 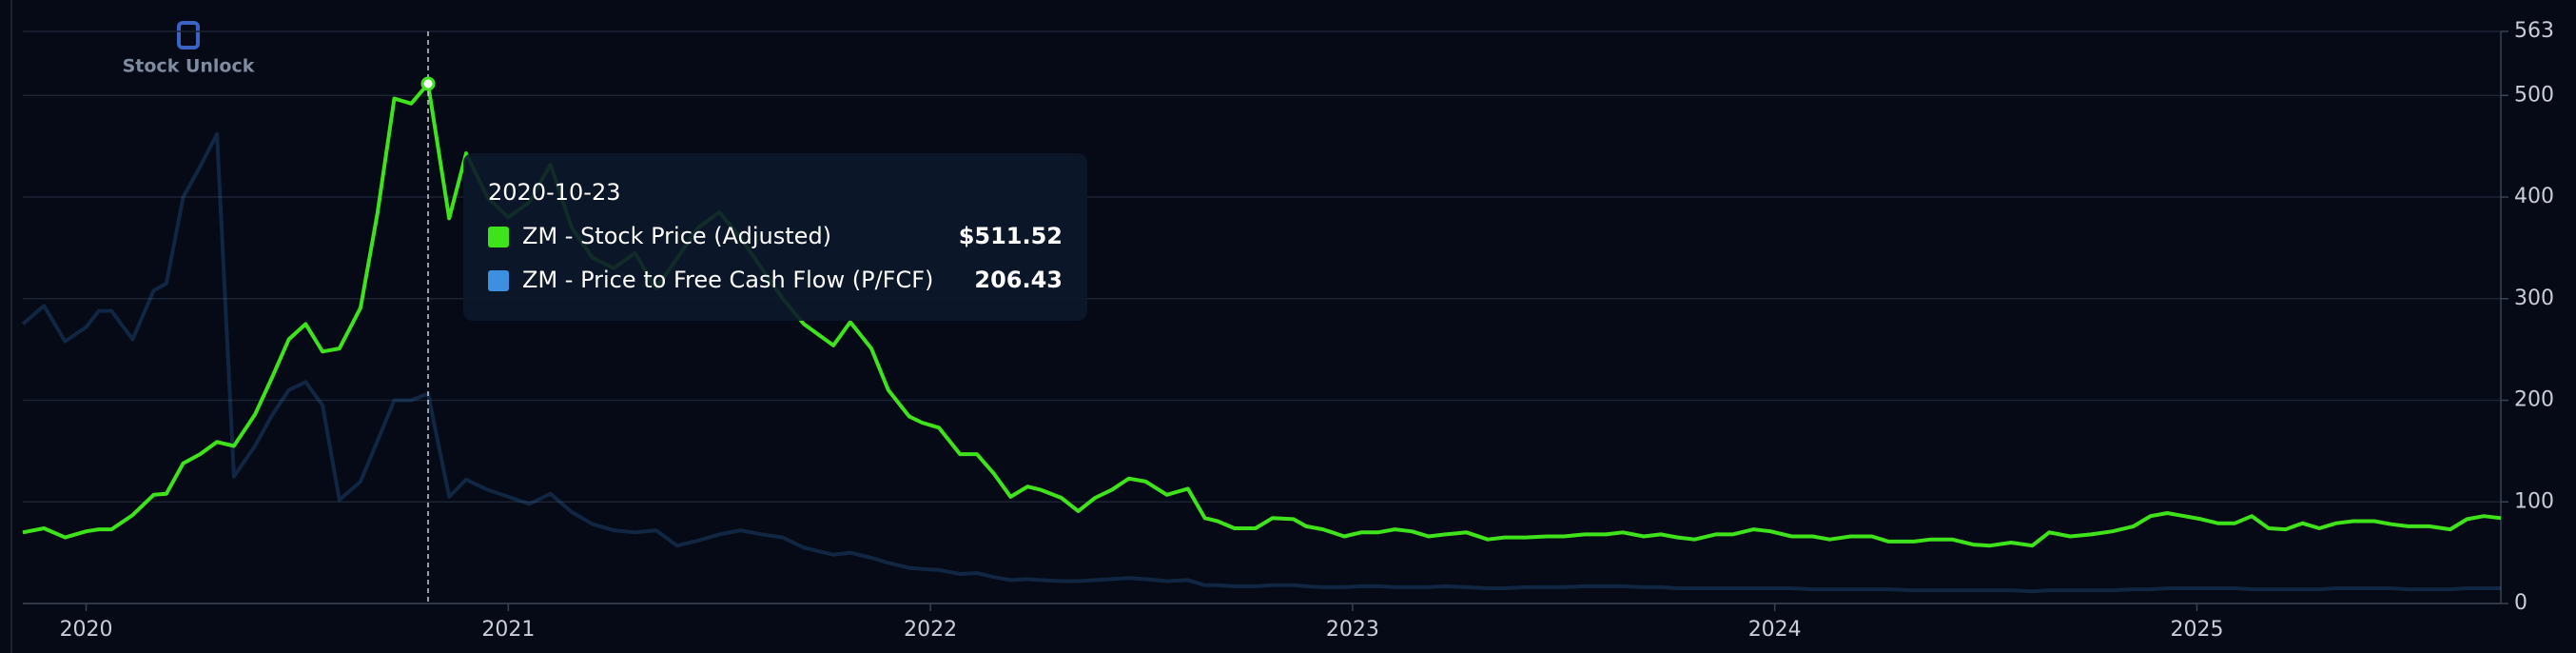 What do you see at coordinates (428, 83) in the screenshot?
I see `hover-point` at bounding box center [428, 83].